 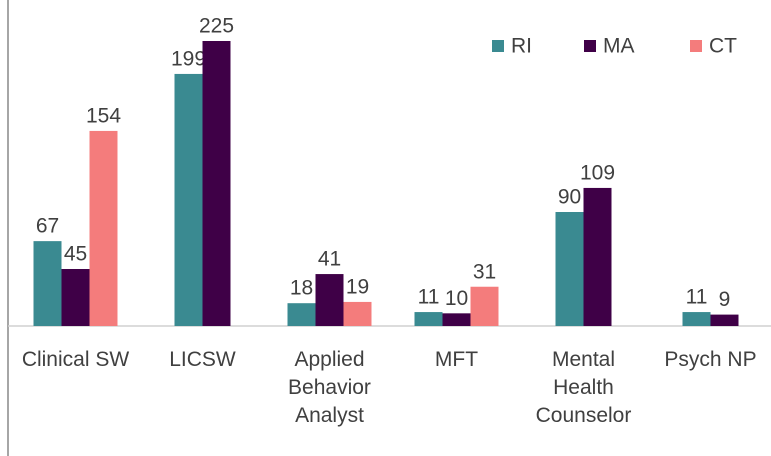 I want to click on legend-label: CT, so click(x=723, y=46).